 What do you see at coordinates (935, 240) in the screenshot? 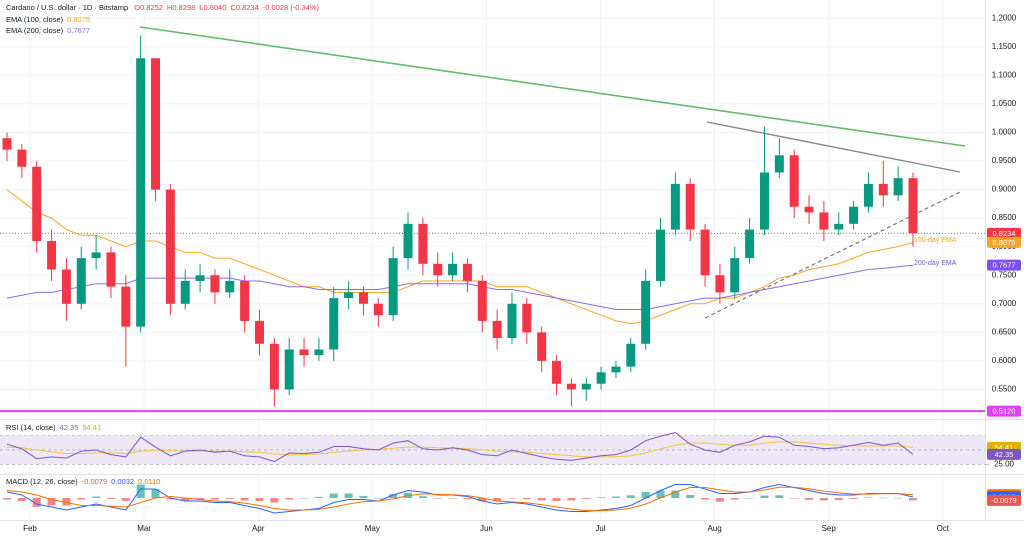
I see `ema100-annotation: 100-day EMA` at bounding box center [935, 240].